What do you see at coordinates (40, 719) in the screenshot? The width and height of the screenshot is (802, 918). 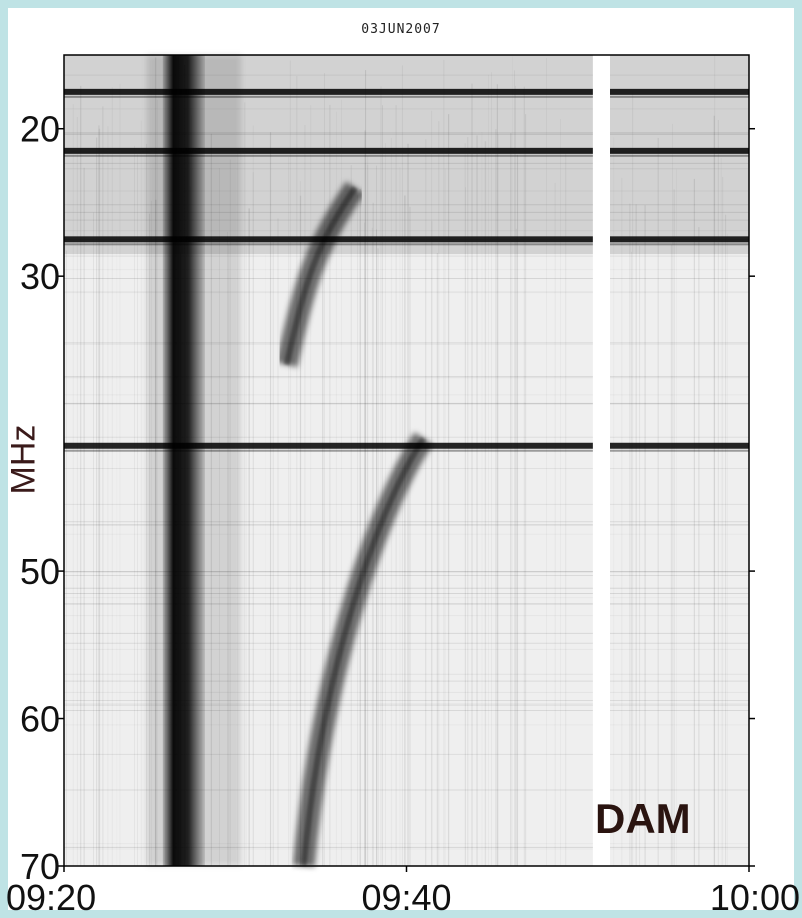 I see `y-tick-label: 60` at bounding box center [40, 719].